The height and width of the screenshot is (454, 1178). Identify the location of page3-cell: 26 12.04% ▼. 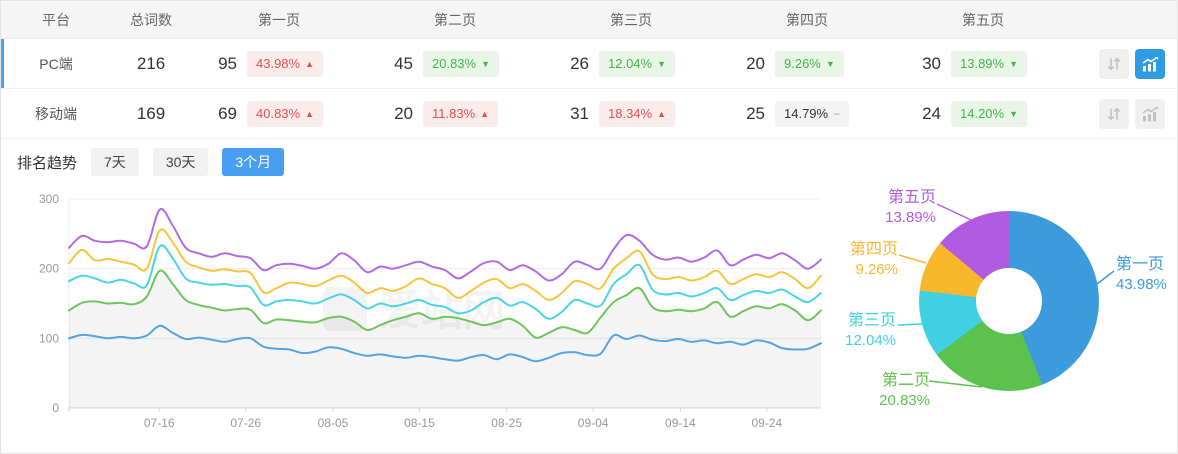
(631, 63).